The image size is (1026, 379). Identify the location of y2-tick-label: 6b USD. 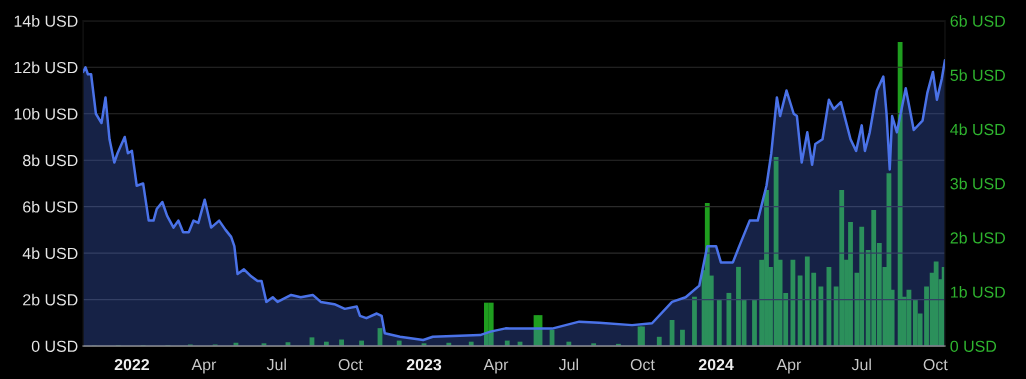
(977, 21).